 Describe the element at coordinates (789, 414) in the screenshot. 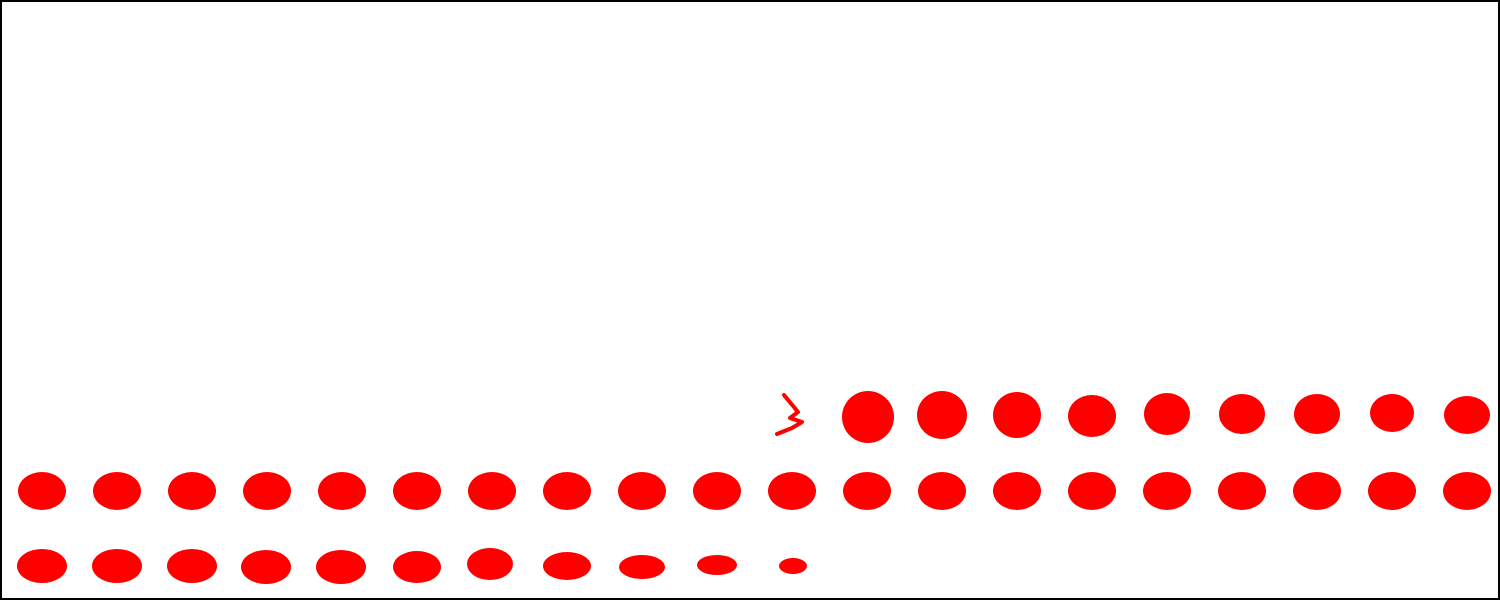

I see `chevron-icon` at that location.